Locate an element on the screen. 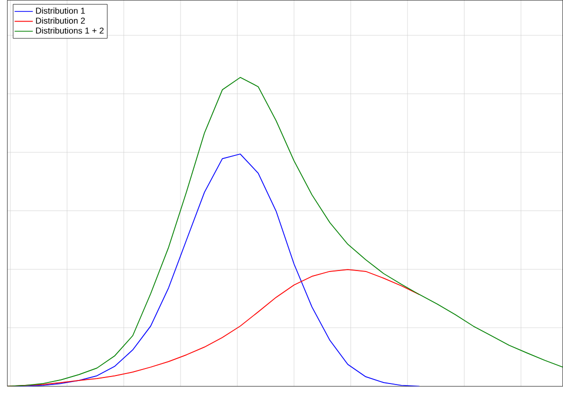 Image resolution: width=563 pixels, height=394 pixels. legend-label: Distributions 1 + 2 is located at coordinates (70, 31).